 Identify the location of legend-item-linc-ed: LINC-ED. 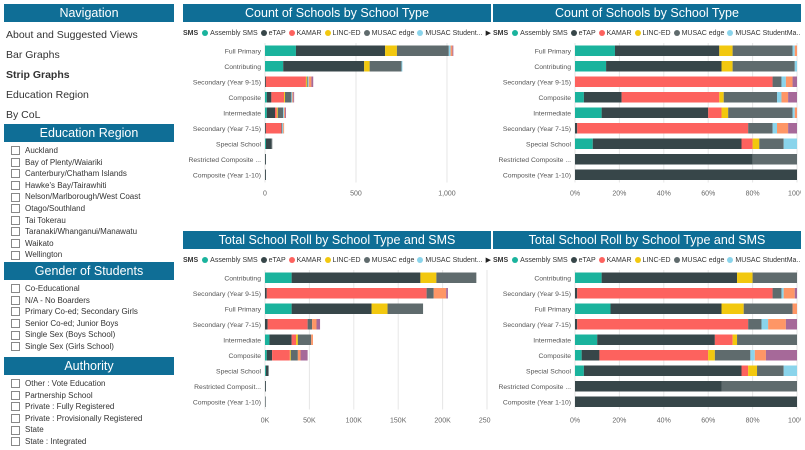
(652, 260).